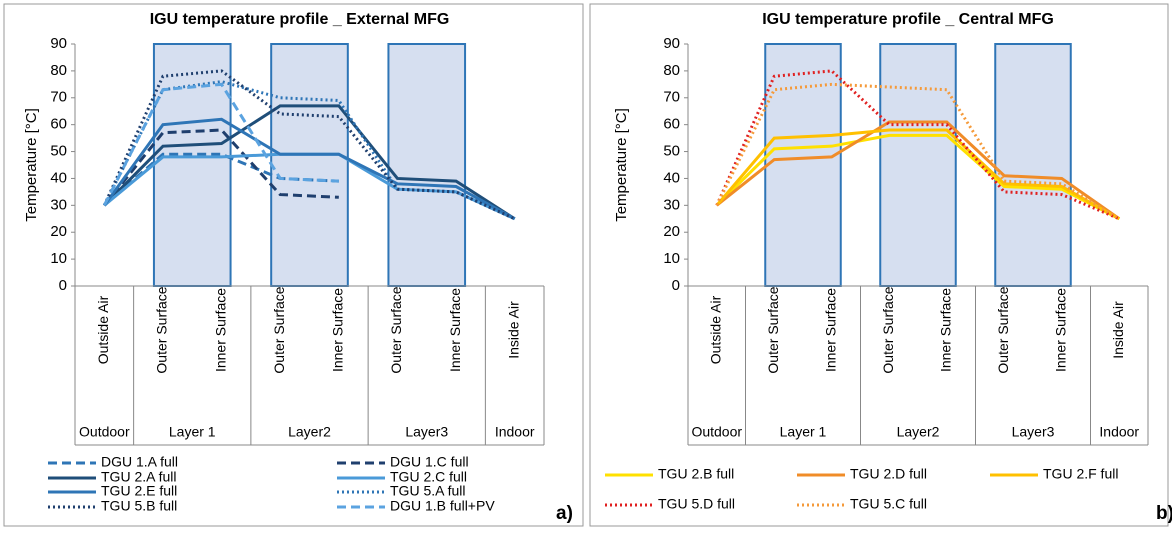  What do you see at coordinates (564, 513) in the screenshot?
I see `panel-label: a)` at bounding box center [564, 513].